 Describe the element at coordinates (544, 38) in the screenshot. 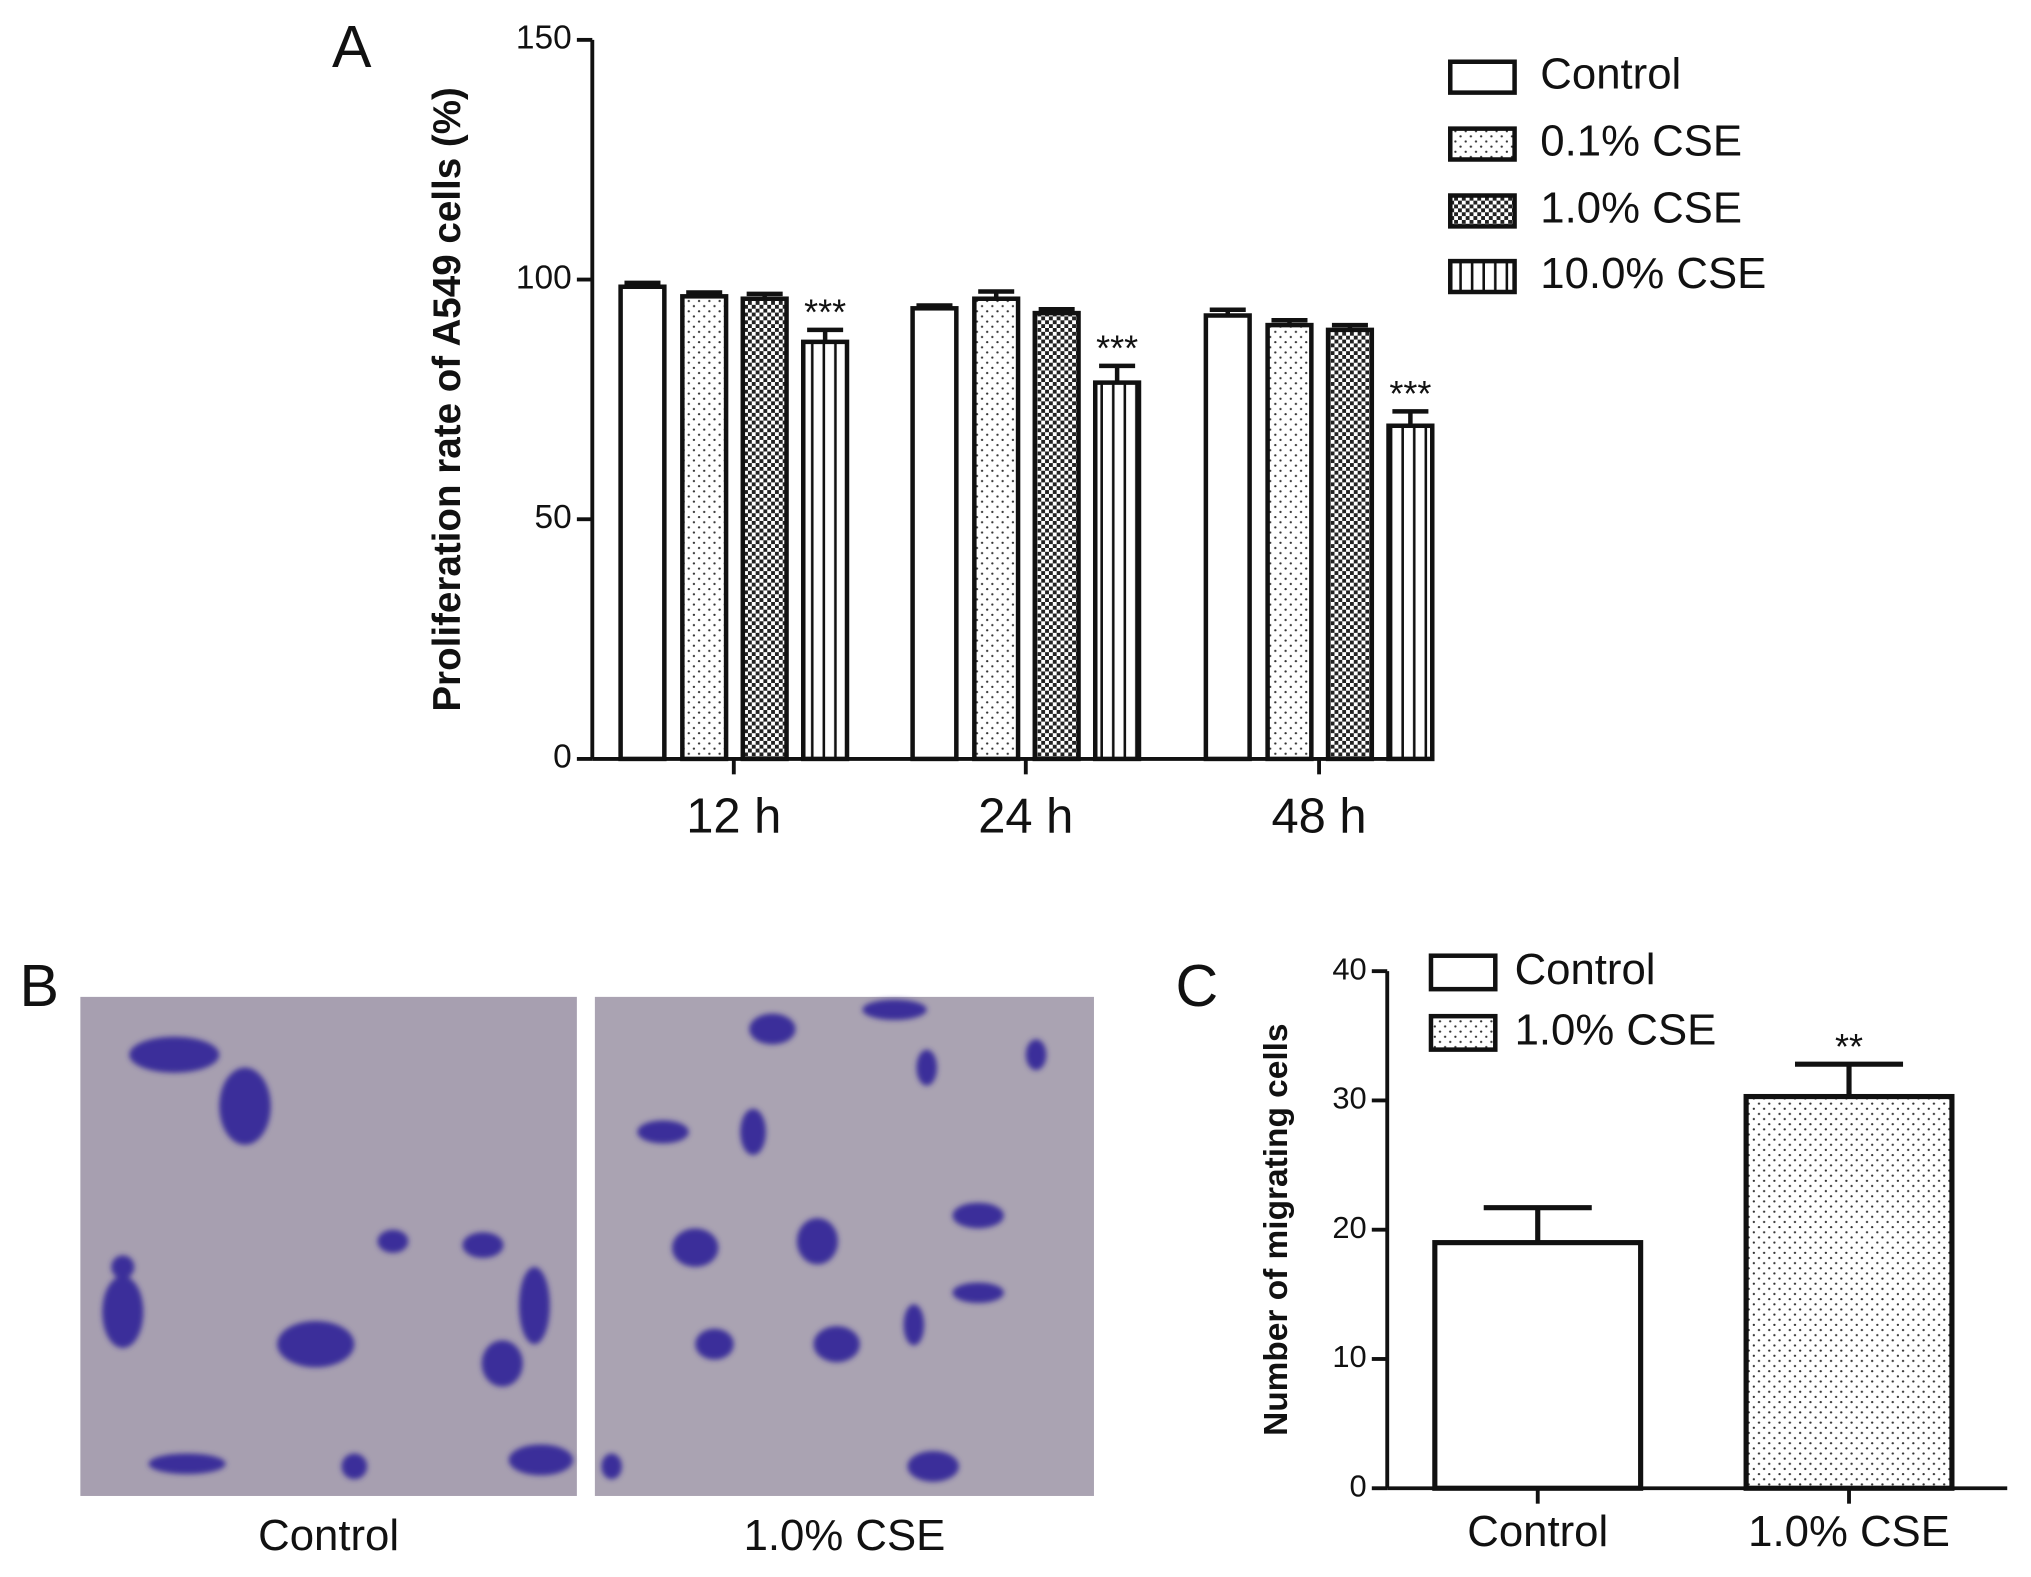

I see `y-tick-label: 150` at that location.